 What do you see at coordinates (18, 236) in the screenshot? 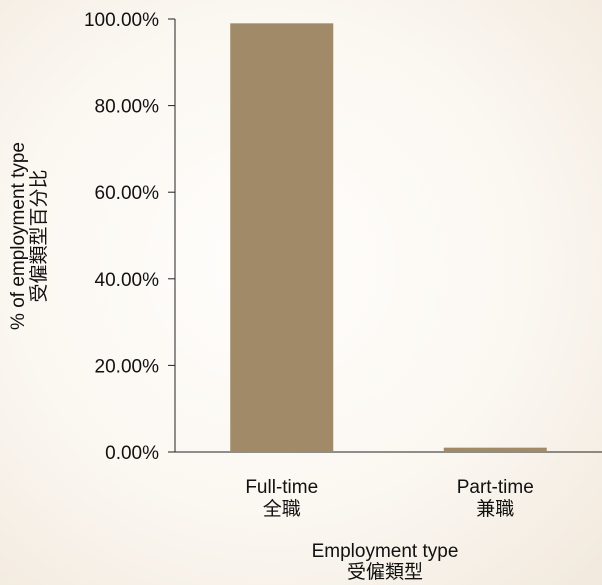
I see `y-axis-title: % of employment type` at bounding box center [18, 236].